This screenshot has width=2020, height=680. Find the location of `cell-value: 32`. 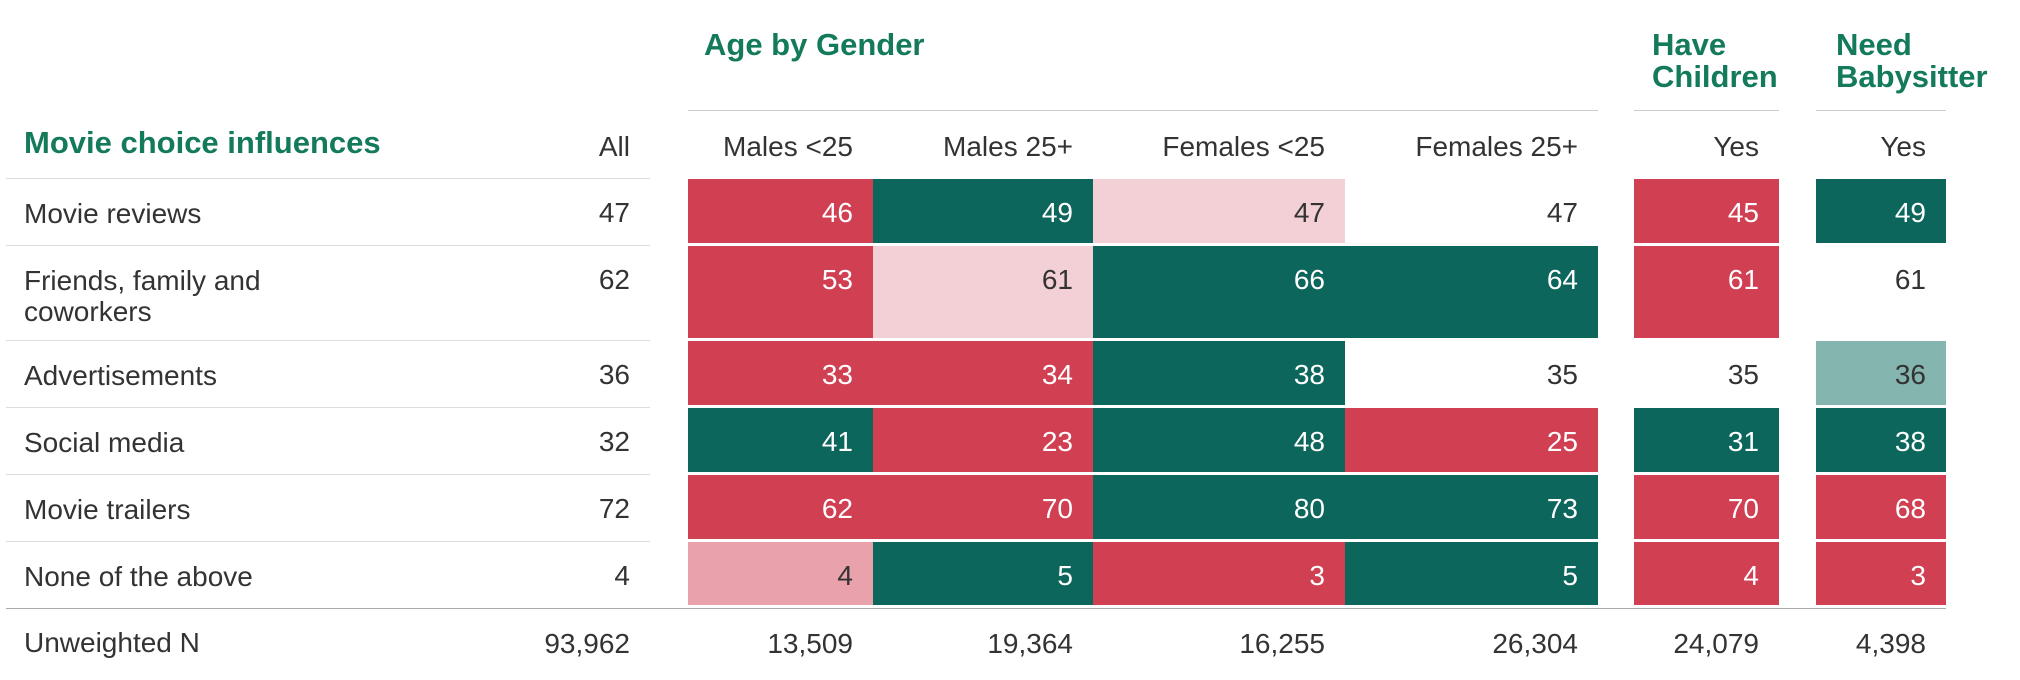

cell-value: 32 is located at coordinates (614, 441).